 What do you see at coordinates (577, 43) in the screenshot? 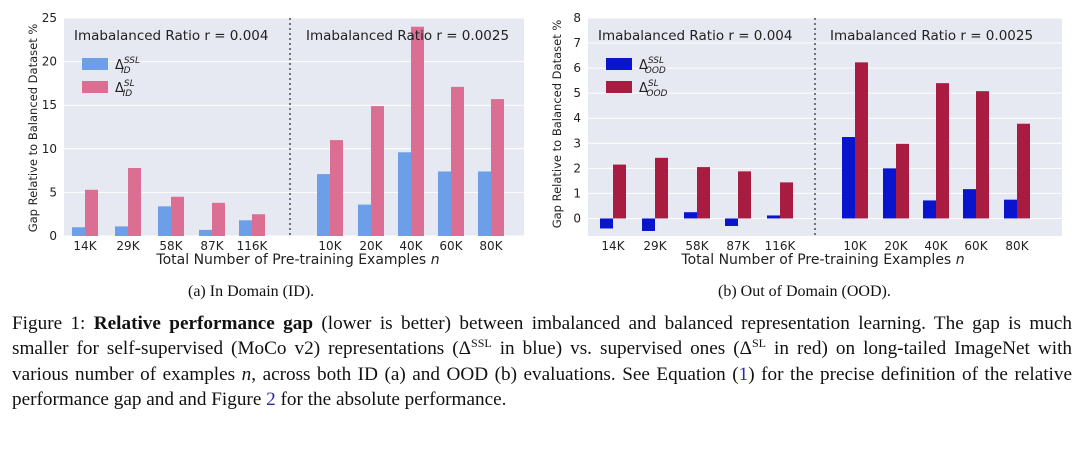
I see `y-tick-label: 7` at bounding box center [577, 43].